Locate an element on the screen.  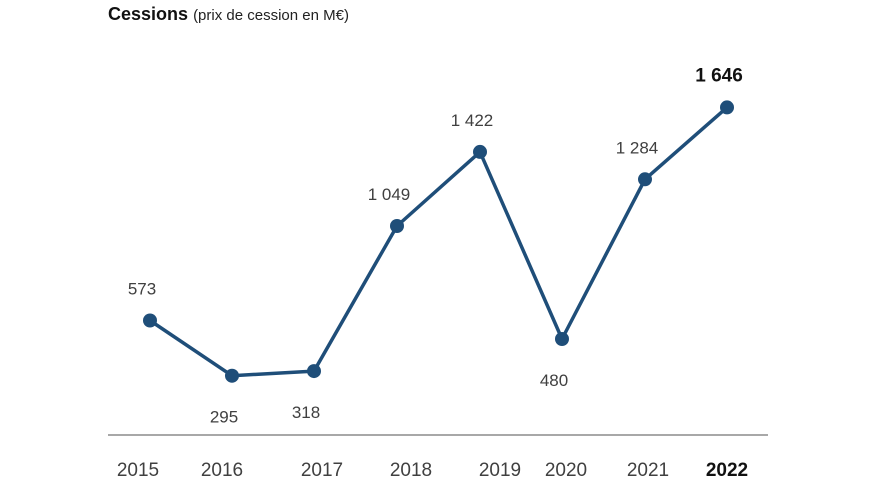
data-label-2019: 1 422 is located at coordinates (472, 120).